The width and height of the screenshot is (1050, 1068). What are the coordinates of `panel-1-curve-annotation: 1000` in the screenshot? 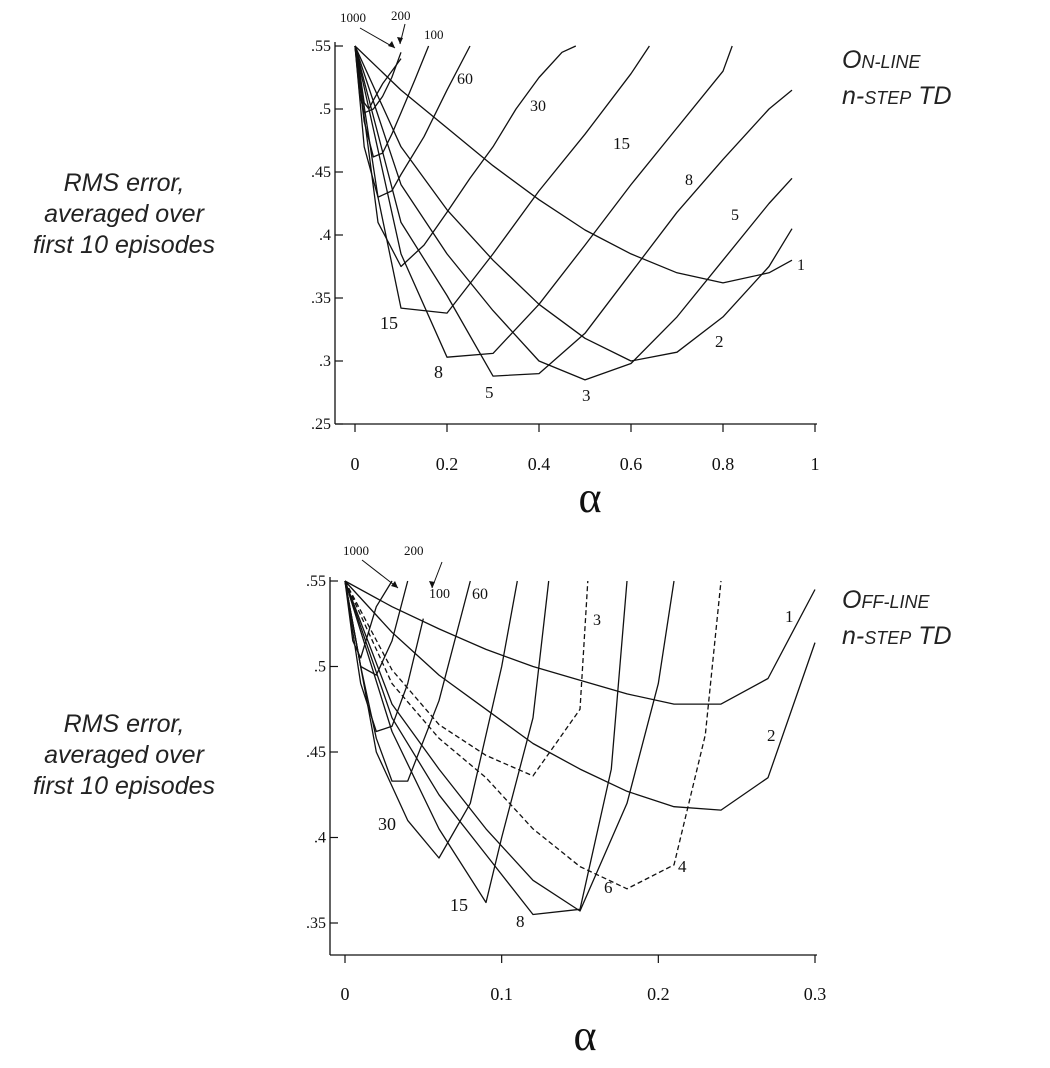 It's located at (353, 17).